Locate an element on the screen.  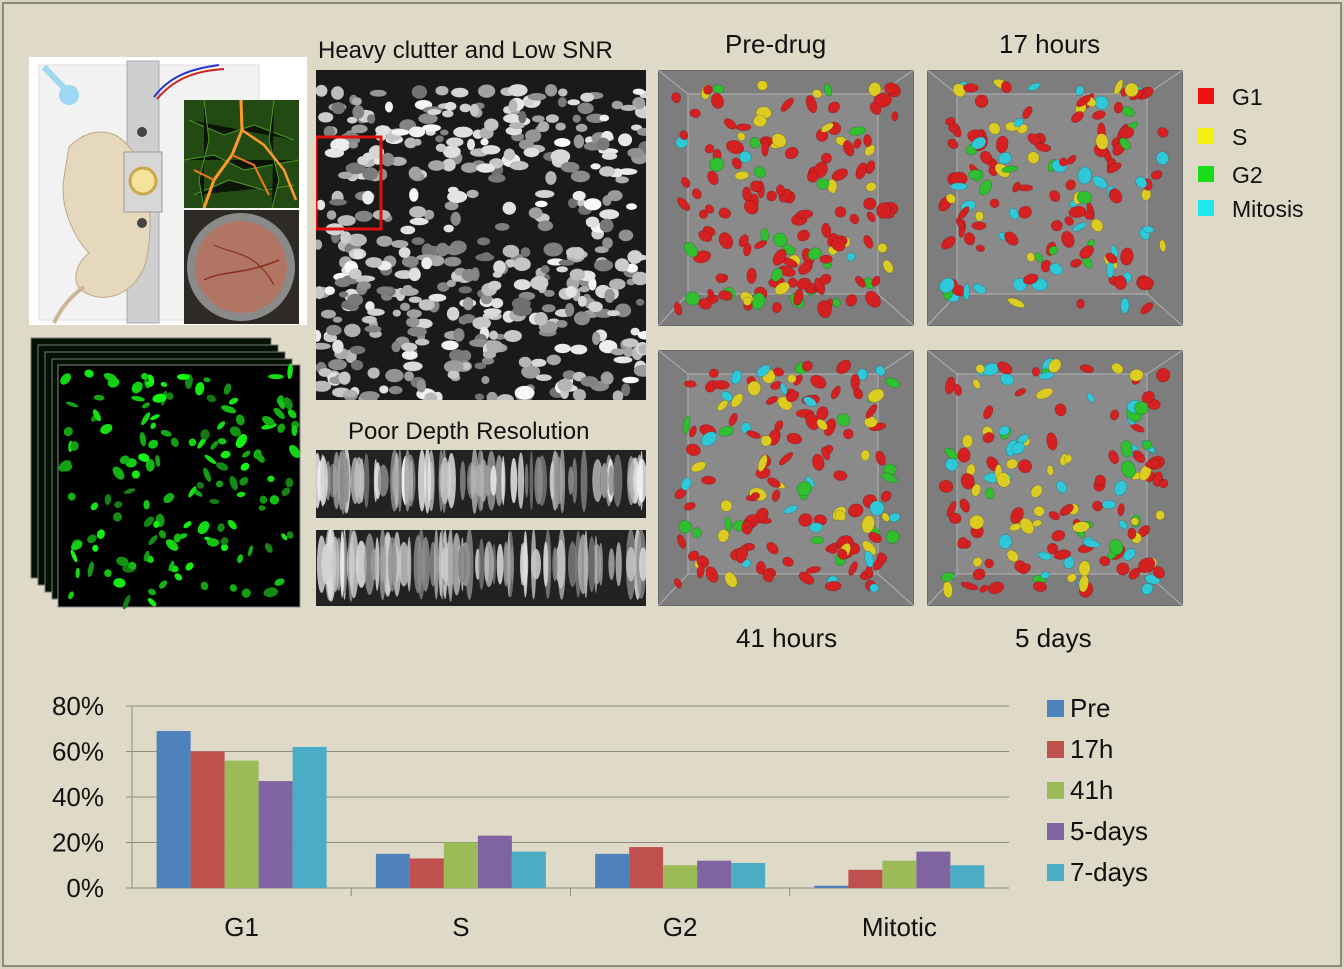
x-tick-label: S is located at coordinates (460, 927).